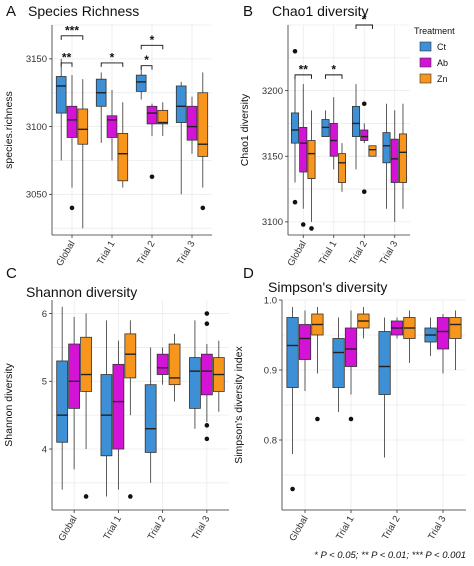  What do you see at coordinates (11, 273) in the screenshot?
I see `panel-letter: C` at bounding box center [11, 273].